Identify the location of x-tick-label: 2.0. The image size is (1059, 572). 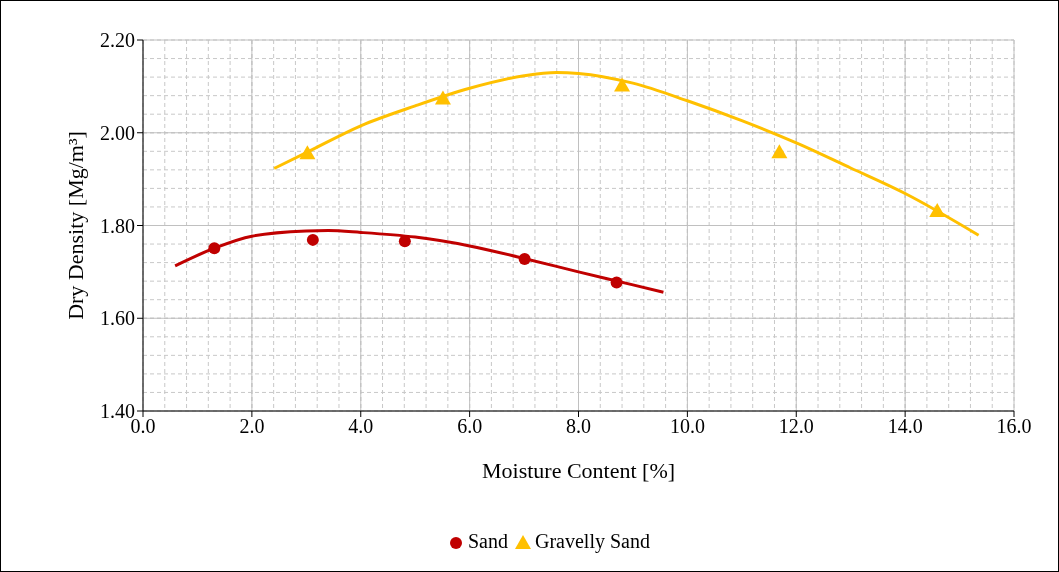
(252, 426).